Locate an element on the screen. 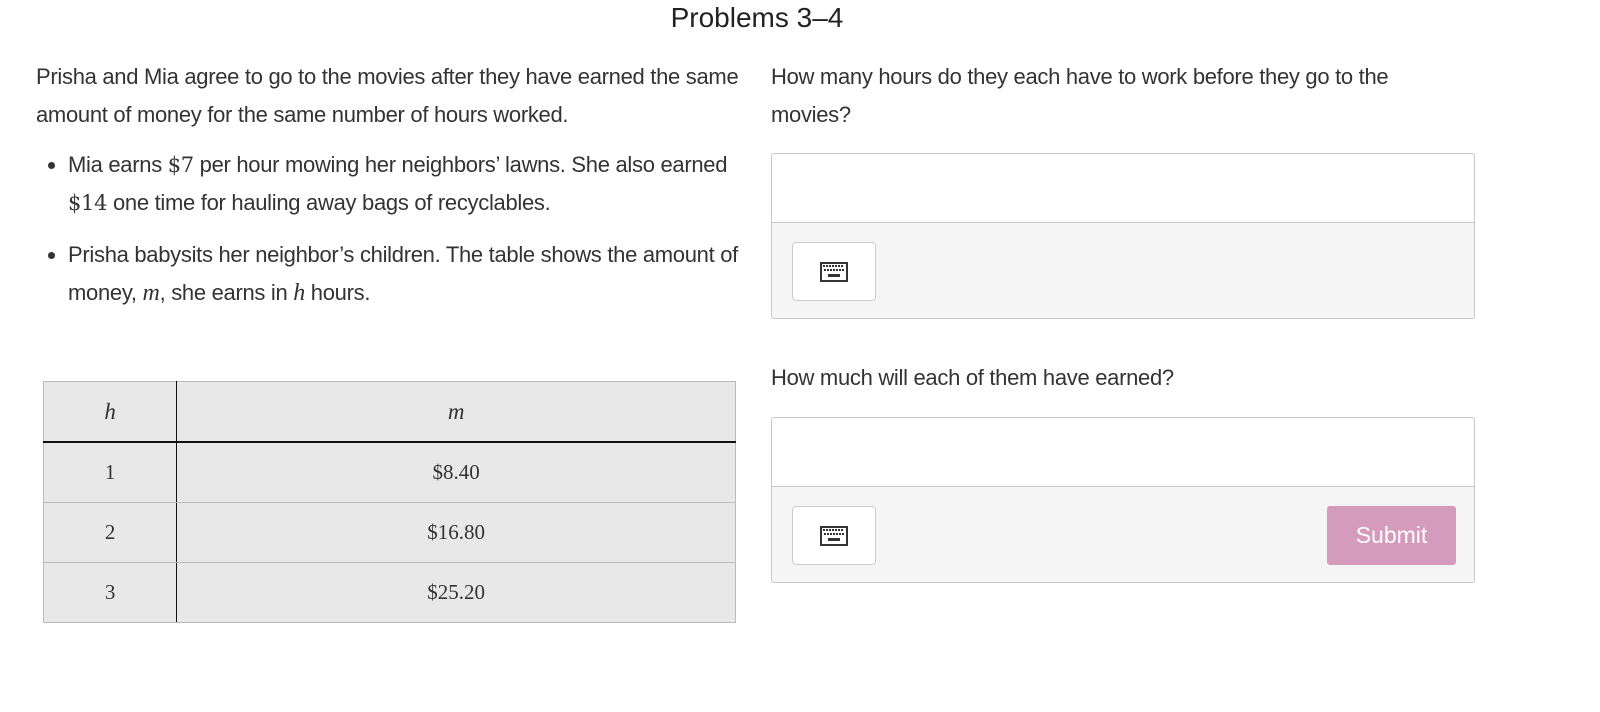  math-m: m is located at coordinates (151, 293).